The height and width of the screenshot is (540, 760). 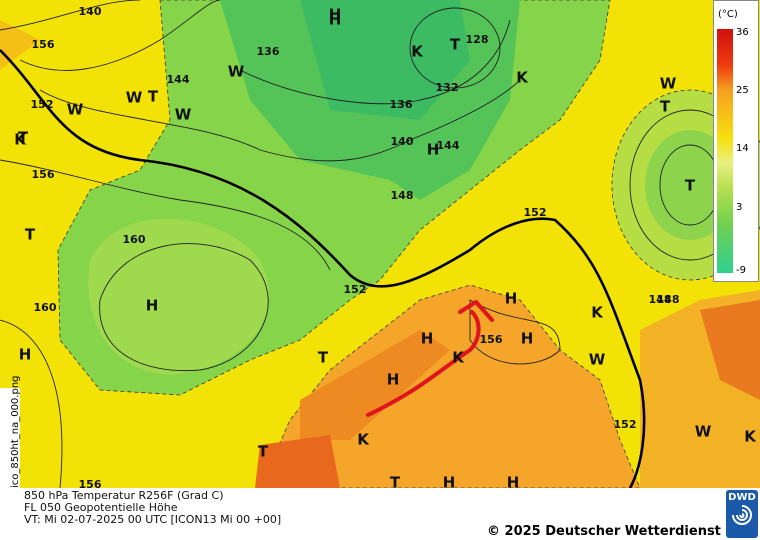 I want to click on dwd-logo: DWD, so click(x=742, y=514).